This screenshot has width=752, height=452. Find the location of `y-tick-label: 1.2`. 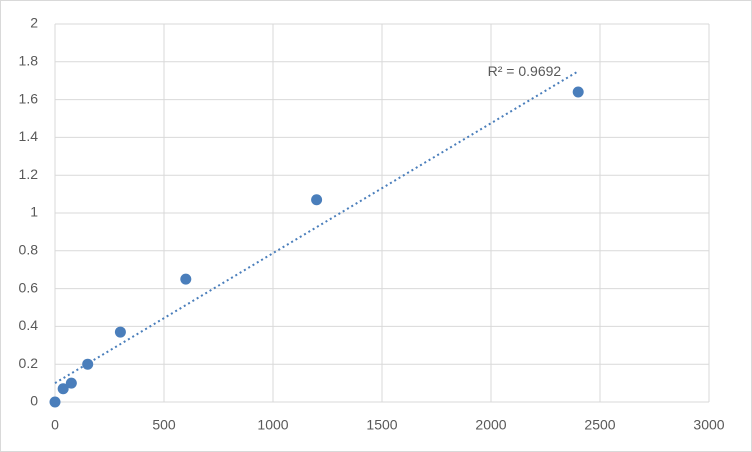

y-tick-label: 1.2 is located at coordinates (29, 174).